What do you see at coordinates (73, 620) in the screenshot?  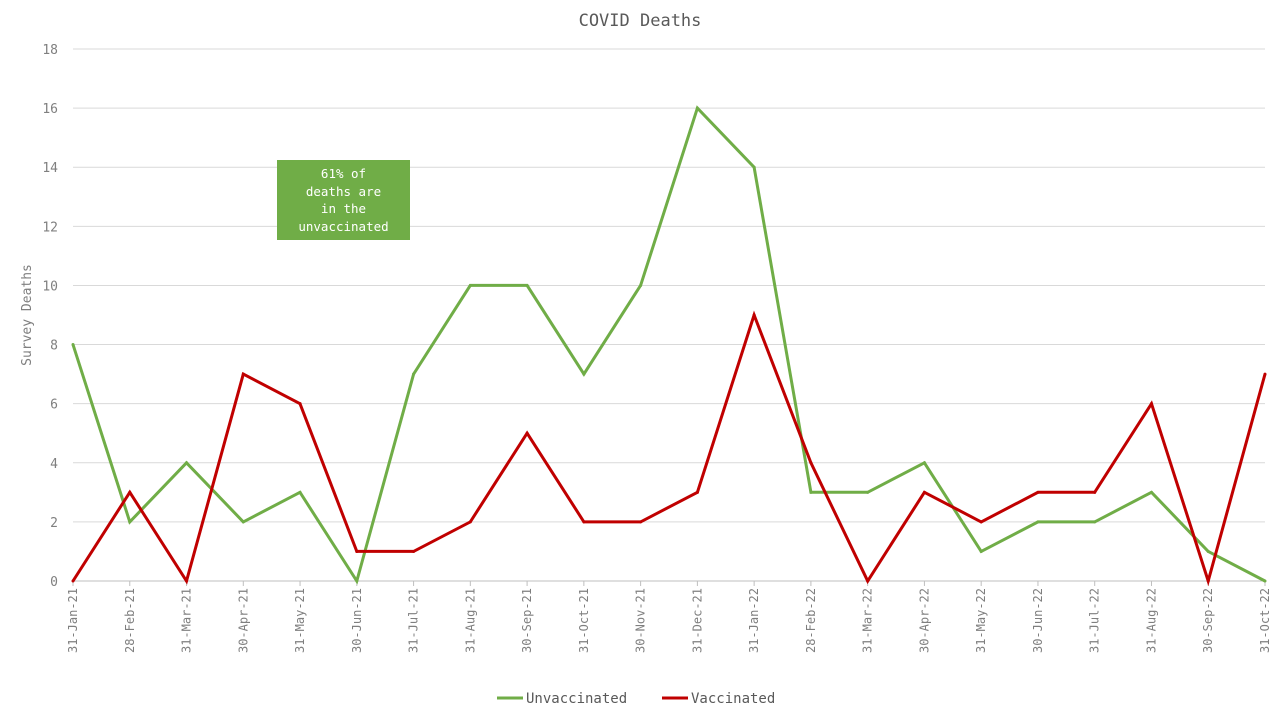 I see `x-tick-label: 31-Jan-21` at bounding box center [73, 620].